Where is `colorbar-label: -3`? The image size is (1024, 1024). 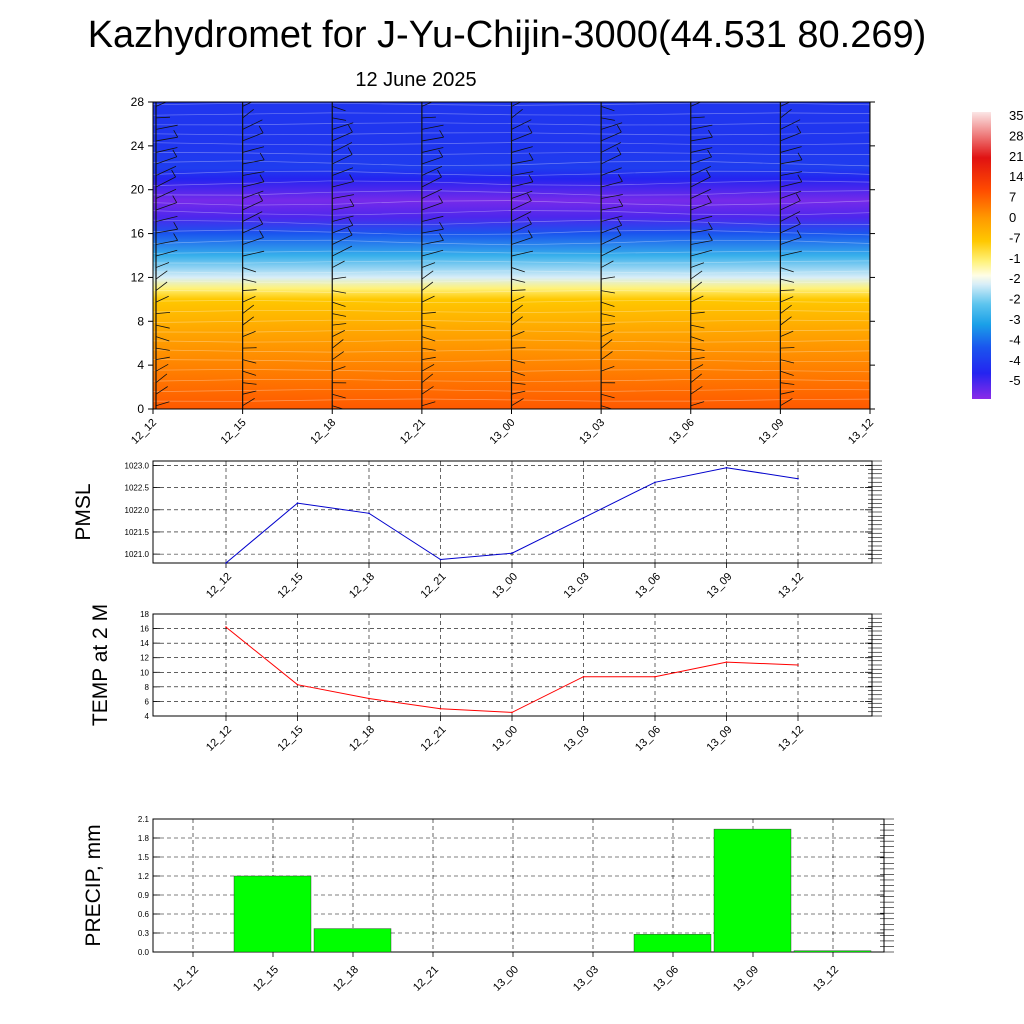 colorbar-label: -3 is located at coordinates (1015, 319).